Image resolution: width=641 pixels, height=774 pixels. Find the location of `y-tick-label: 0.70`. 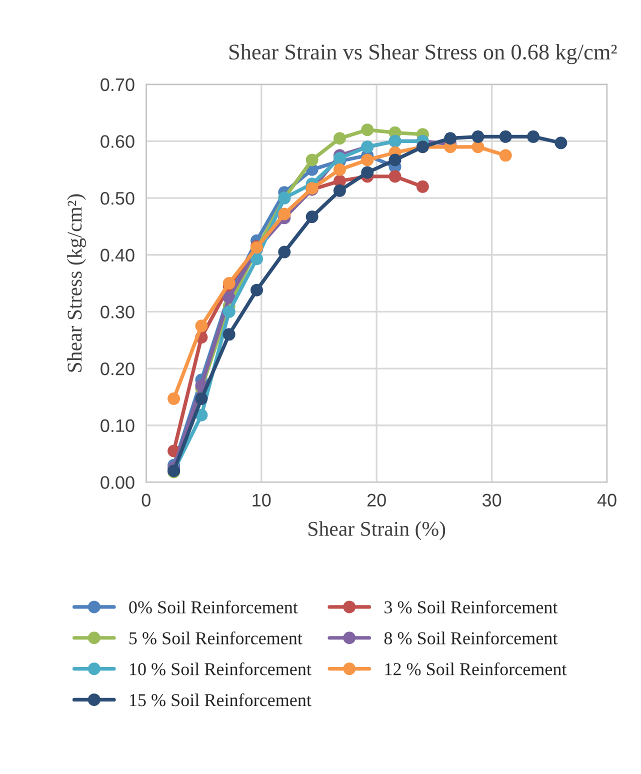

y-tick-label: 0.70 is located at coordinates (117, 85).